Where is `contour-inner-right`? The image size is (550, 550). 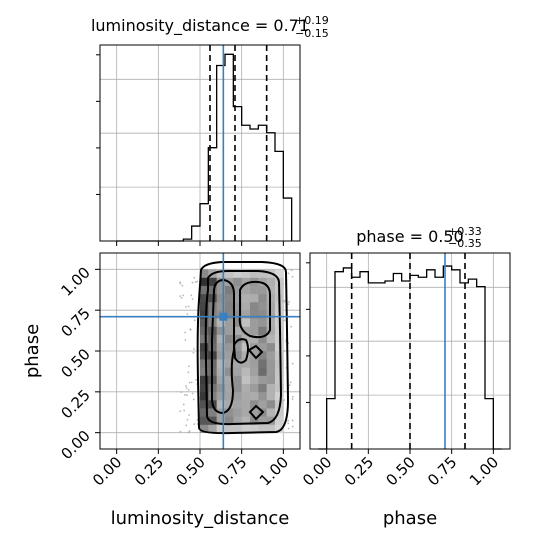 contour-inner-right is located at coordinates (254, 309).